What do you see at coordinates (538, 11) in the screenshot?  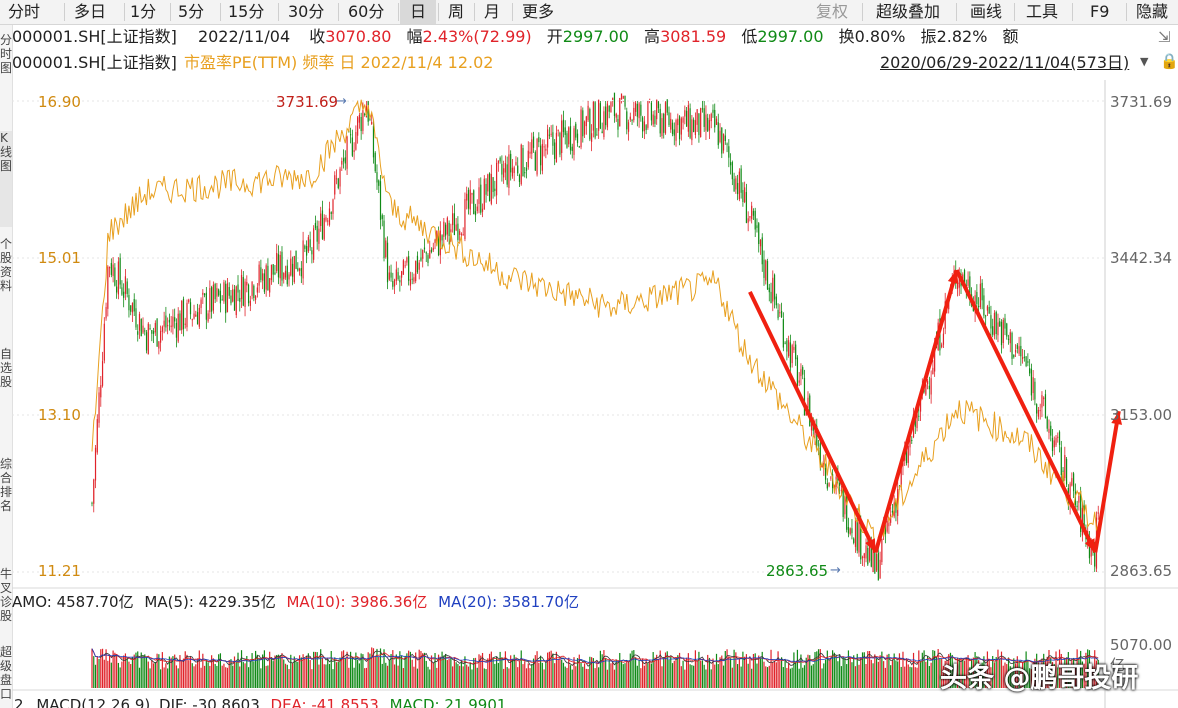 I see `period-more: 更多` at bounding box center [538, 11].